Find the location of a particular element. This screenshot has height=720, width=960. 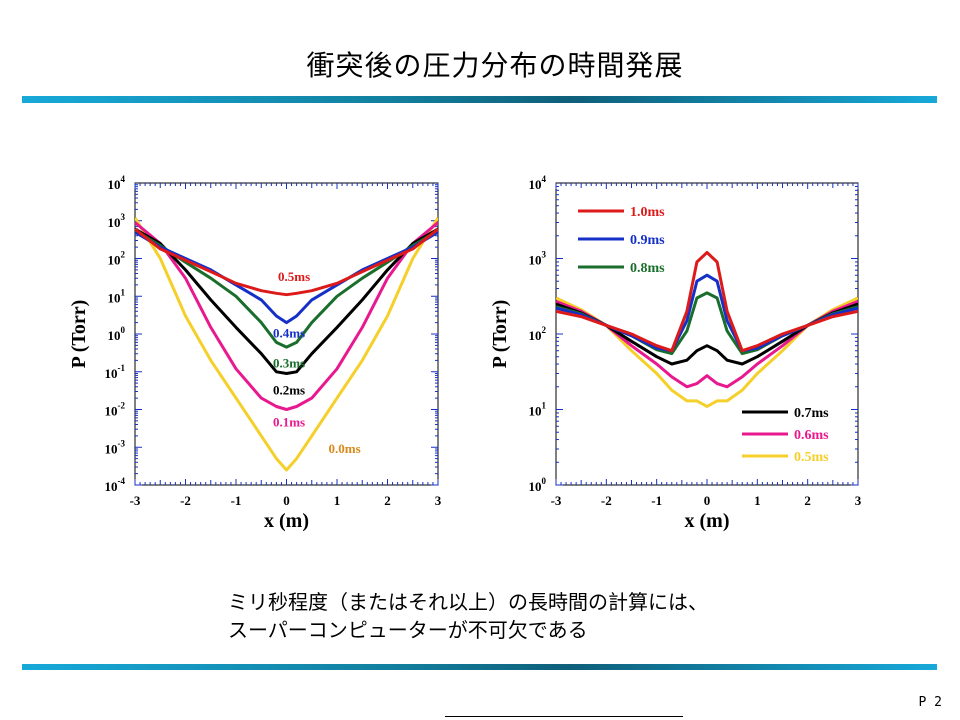

bottom-rule is located at coordinates (479, 667).